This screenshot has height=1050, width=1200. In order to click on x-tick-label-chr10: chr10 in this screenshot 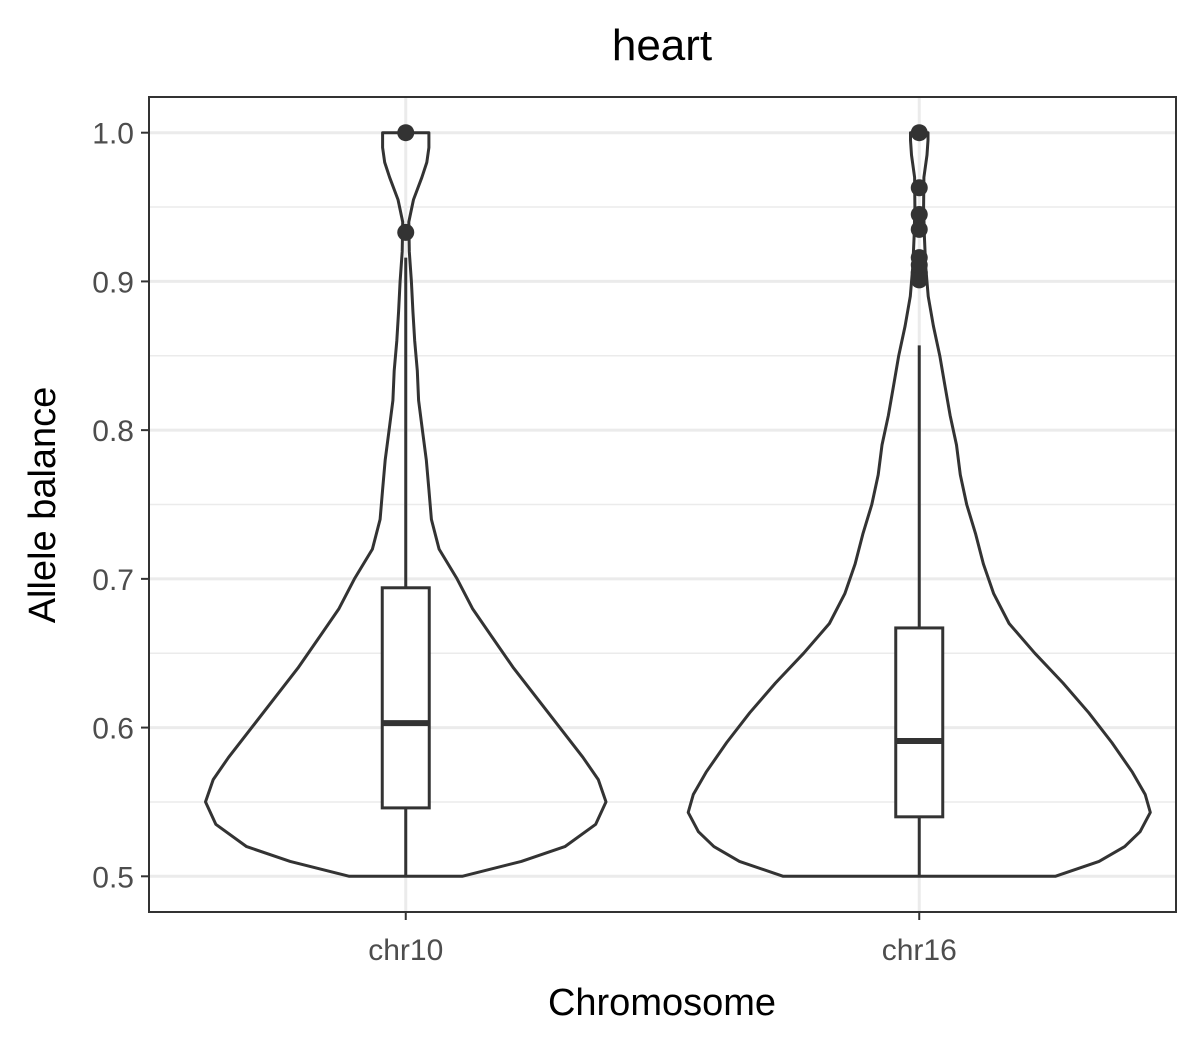, I will do `click(405, 950)`.